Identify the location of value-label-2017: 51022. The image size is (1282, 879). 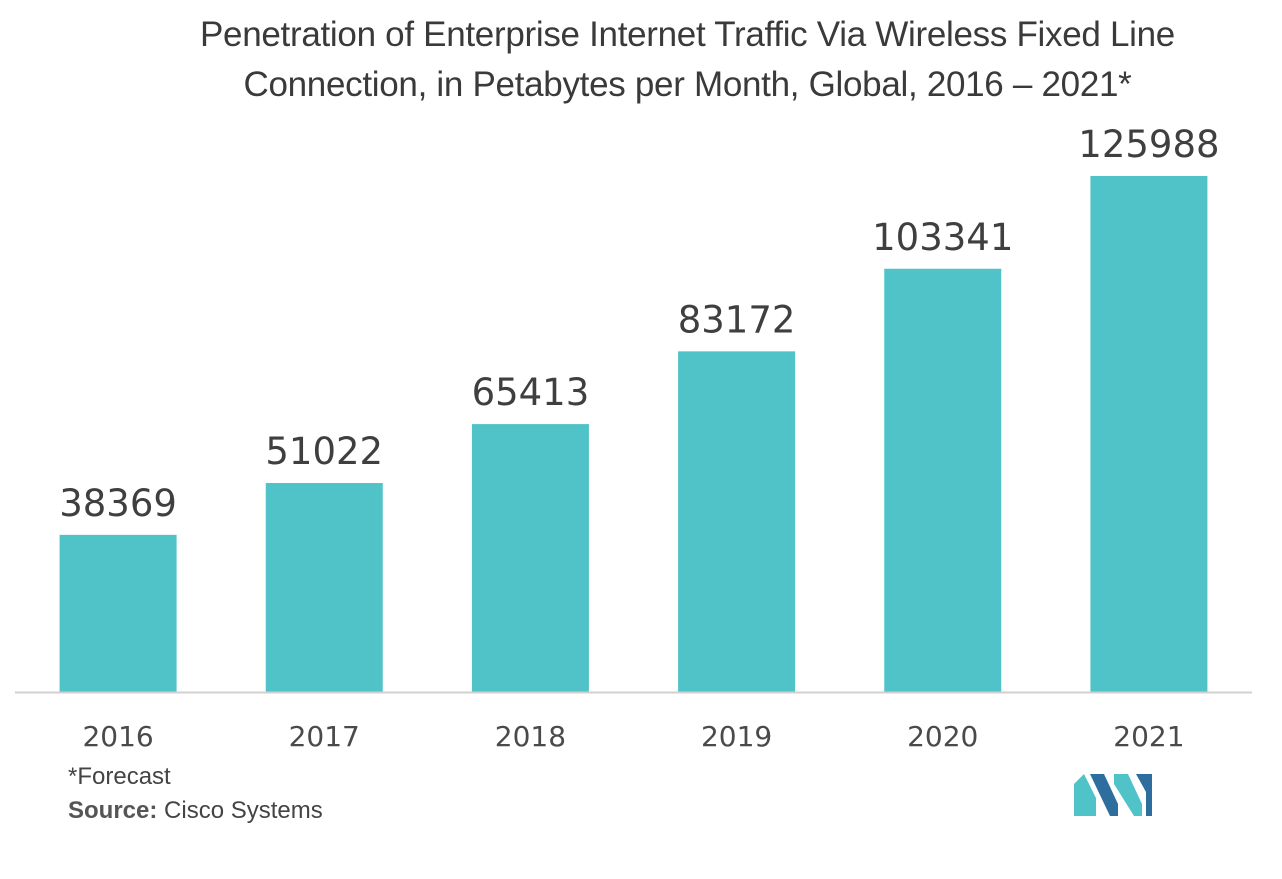
(324, 451).